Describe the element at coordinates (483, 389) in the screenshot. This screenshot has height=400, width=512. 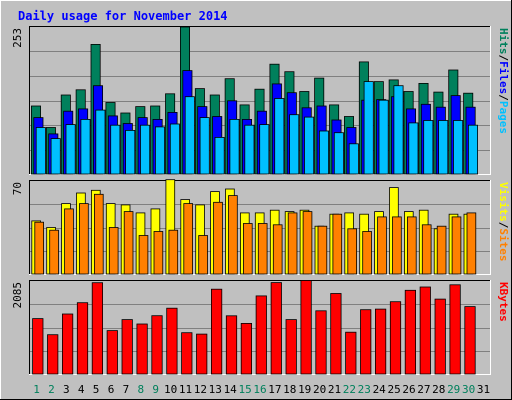
I see `day-label: 31` at that location.